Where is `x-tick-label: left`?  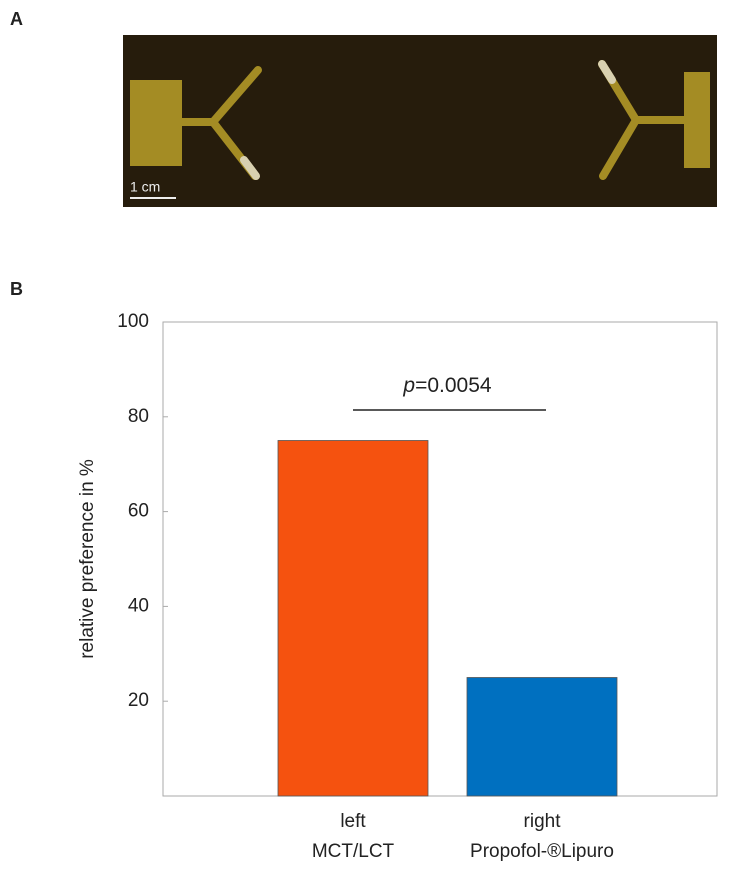 x-tick-label: left is located at coordinates (353, 821).